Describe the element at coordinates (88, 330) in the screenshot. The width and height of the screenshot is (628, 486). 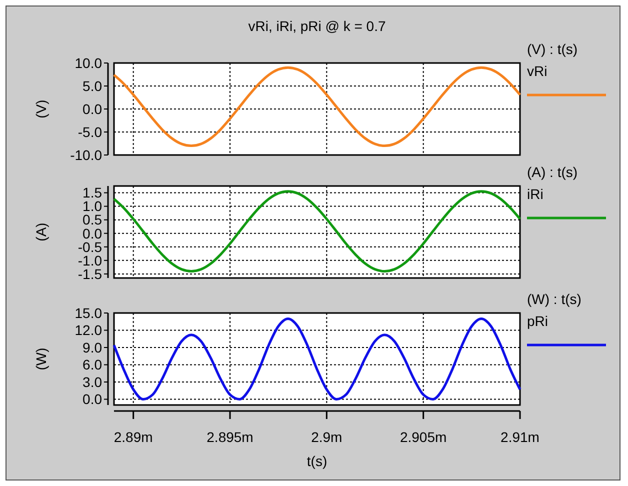
I see `y-tick-label: 12.0` at that location.